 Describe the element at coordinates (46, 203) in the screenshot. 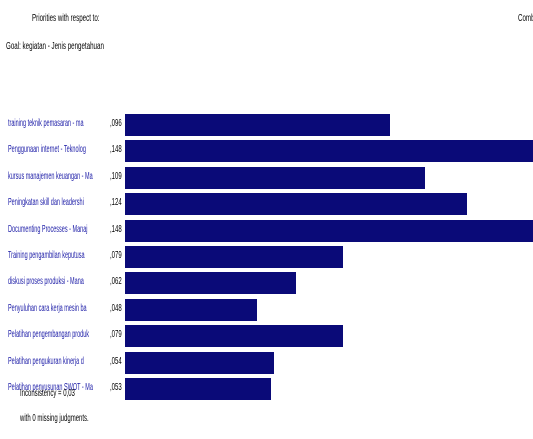

I see `category-label: Peningkatan skill dan leadershi` at that location.